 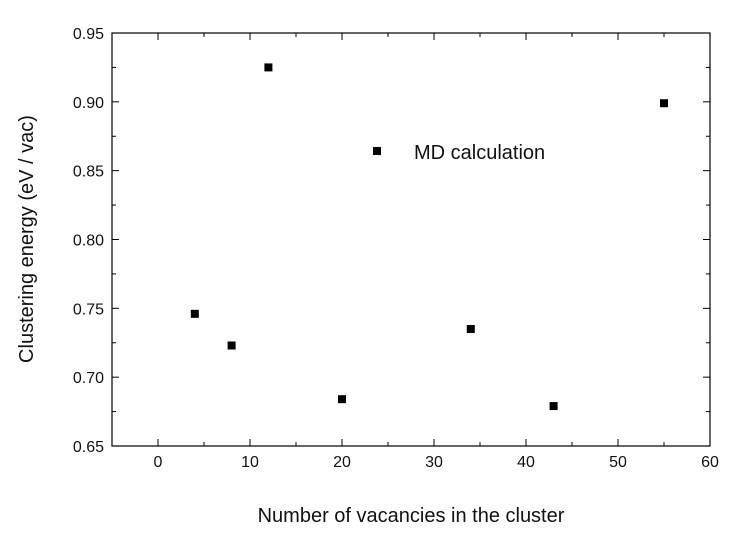 I want to click on legend: MD calculation, so click(x=461, y=151).